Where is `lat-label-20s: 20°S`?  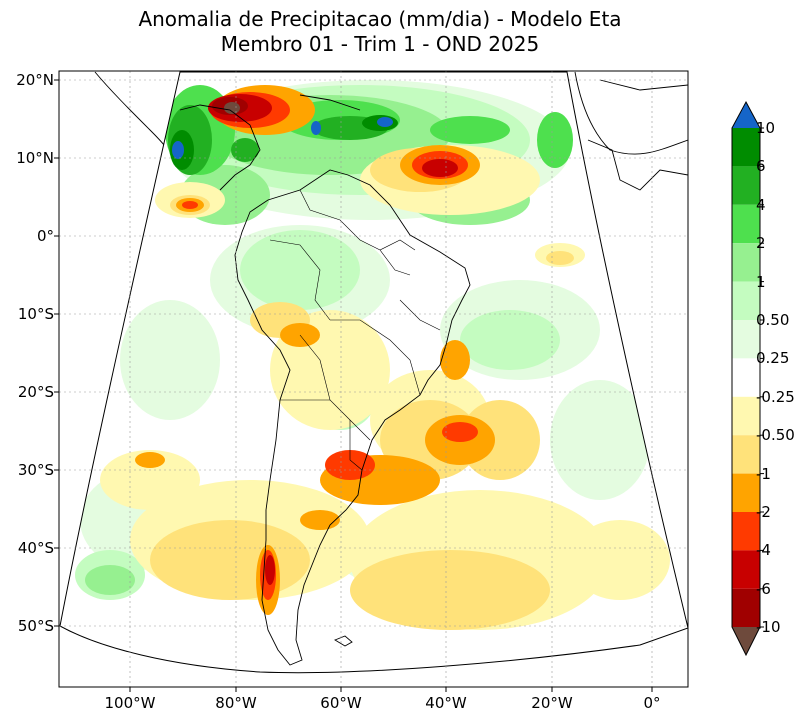 lat-label-20s: 20°S is located at coordinates (35, 392).